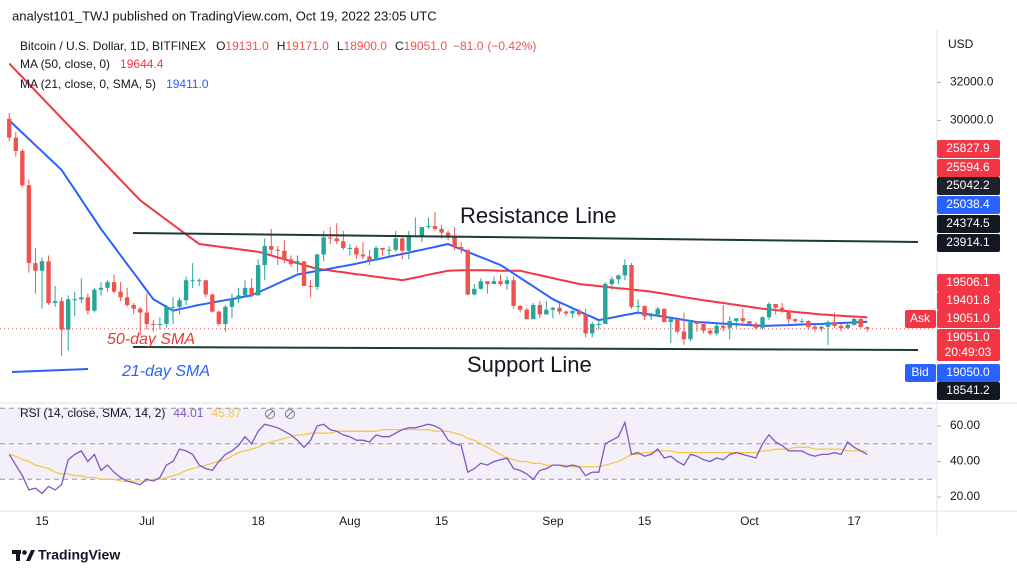  Describe the element at coordinates (965, 496) in the screenshot. I see `y-tick-label: 20.00` at that location.